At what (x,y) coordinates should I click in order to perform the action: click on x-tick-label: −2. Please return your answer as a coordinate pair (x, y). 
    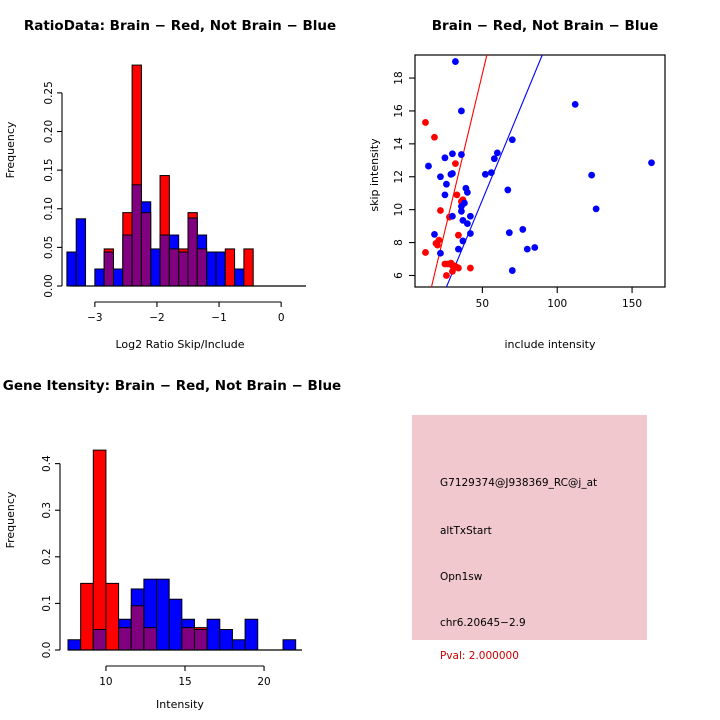
    Looking at the image, I should click on (156, 318).